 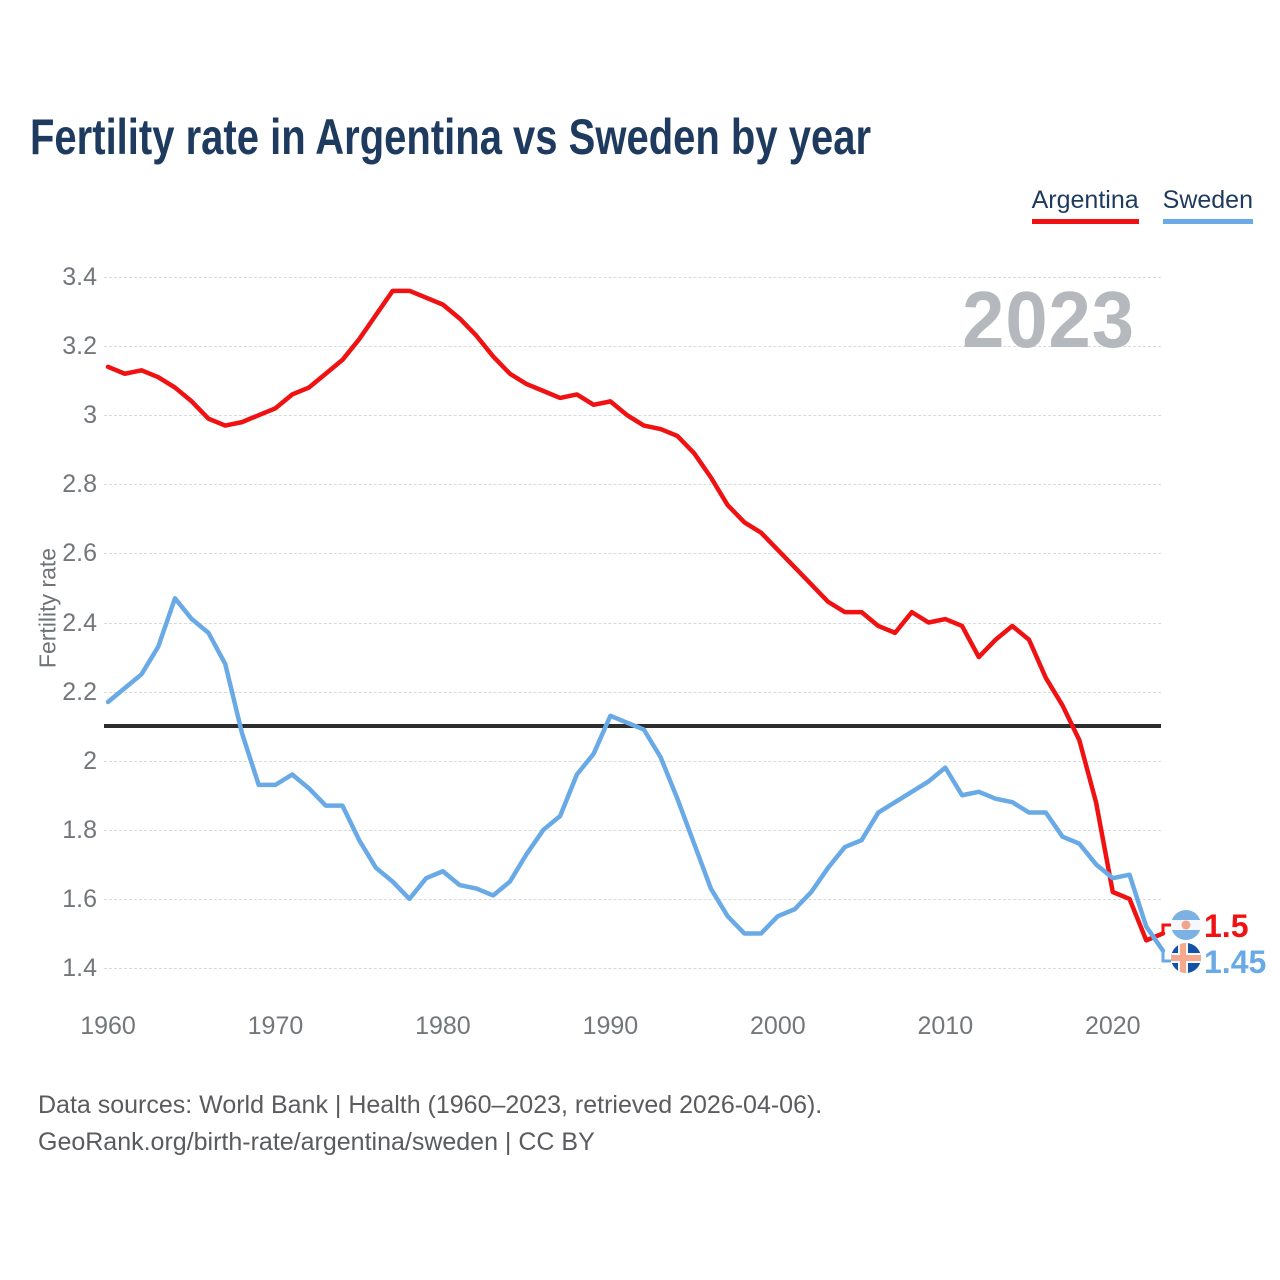 I want to click on y-tick-label: 3.4, so click(x=79, y=277).